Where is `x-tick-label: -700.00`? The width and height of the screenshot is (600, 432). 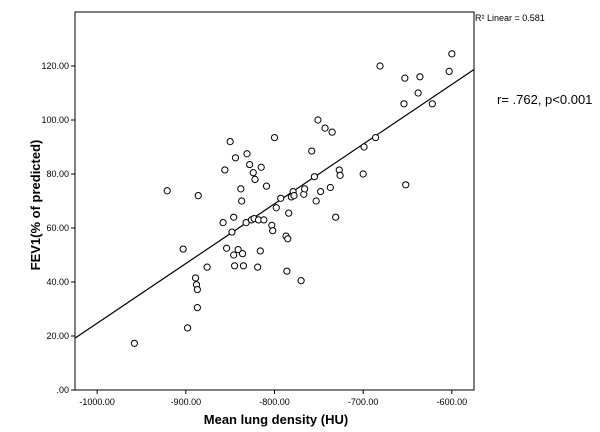
x-tick-label: -700.00 is located at coordinates (363, 402).